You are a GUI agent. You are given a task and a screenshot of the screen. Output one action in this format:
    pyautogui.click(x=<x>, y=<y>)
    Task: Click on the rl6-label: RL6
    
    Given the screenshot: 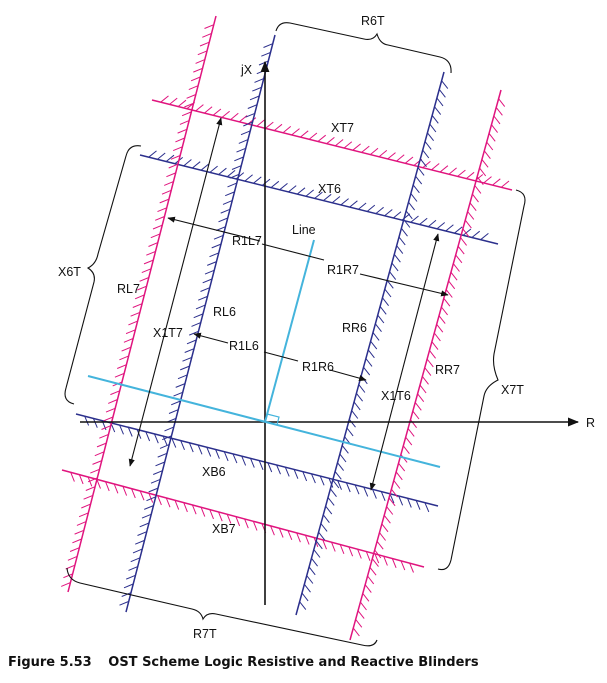 What is the action you would take?
    pyautogui.click(x=224, y=312)
    